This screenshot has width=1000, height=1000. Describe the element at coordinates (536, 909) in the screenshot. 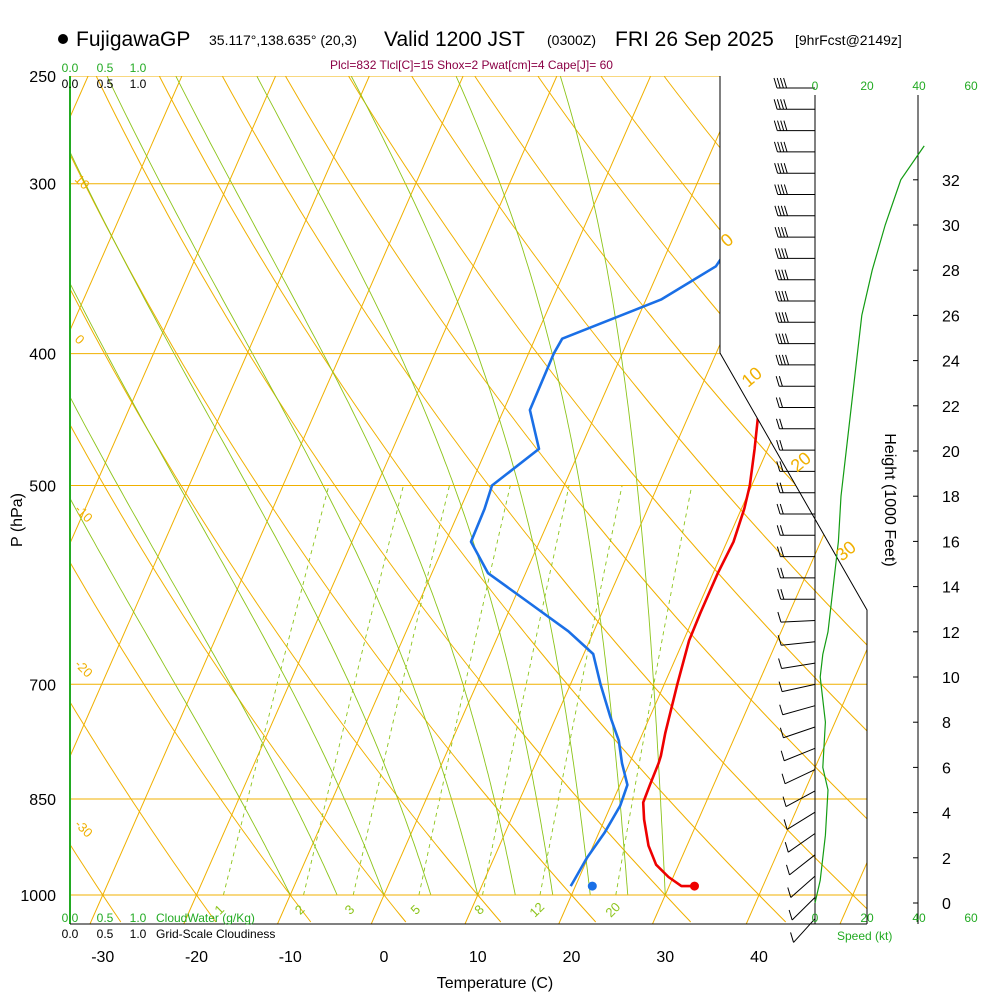

I see `mixing-ratio-label: 12` at that location.